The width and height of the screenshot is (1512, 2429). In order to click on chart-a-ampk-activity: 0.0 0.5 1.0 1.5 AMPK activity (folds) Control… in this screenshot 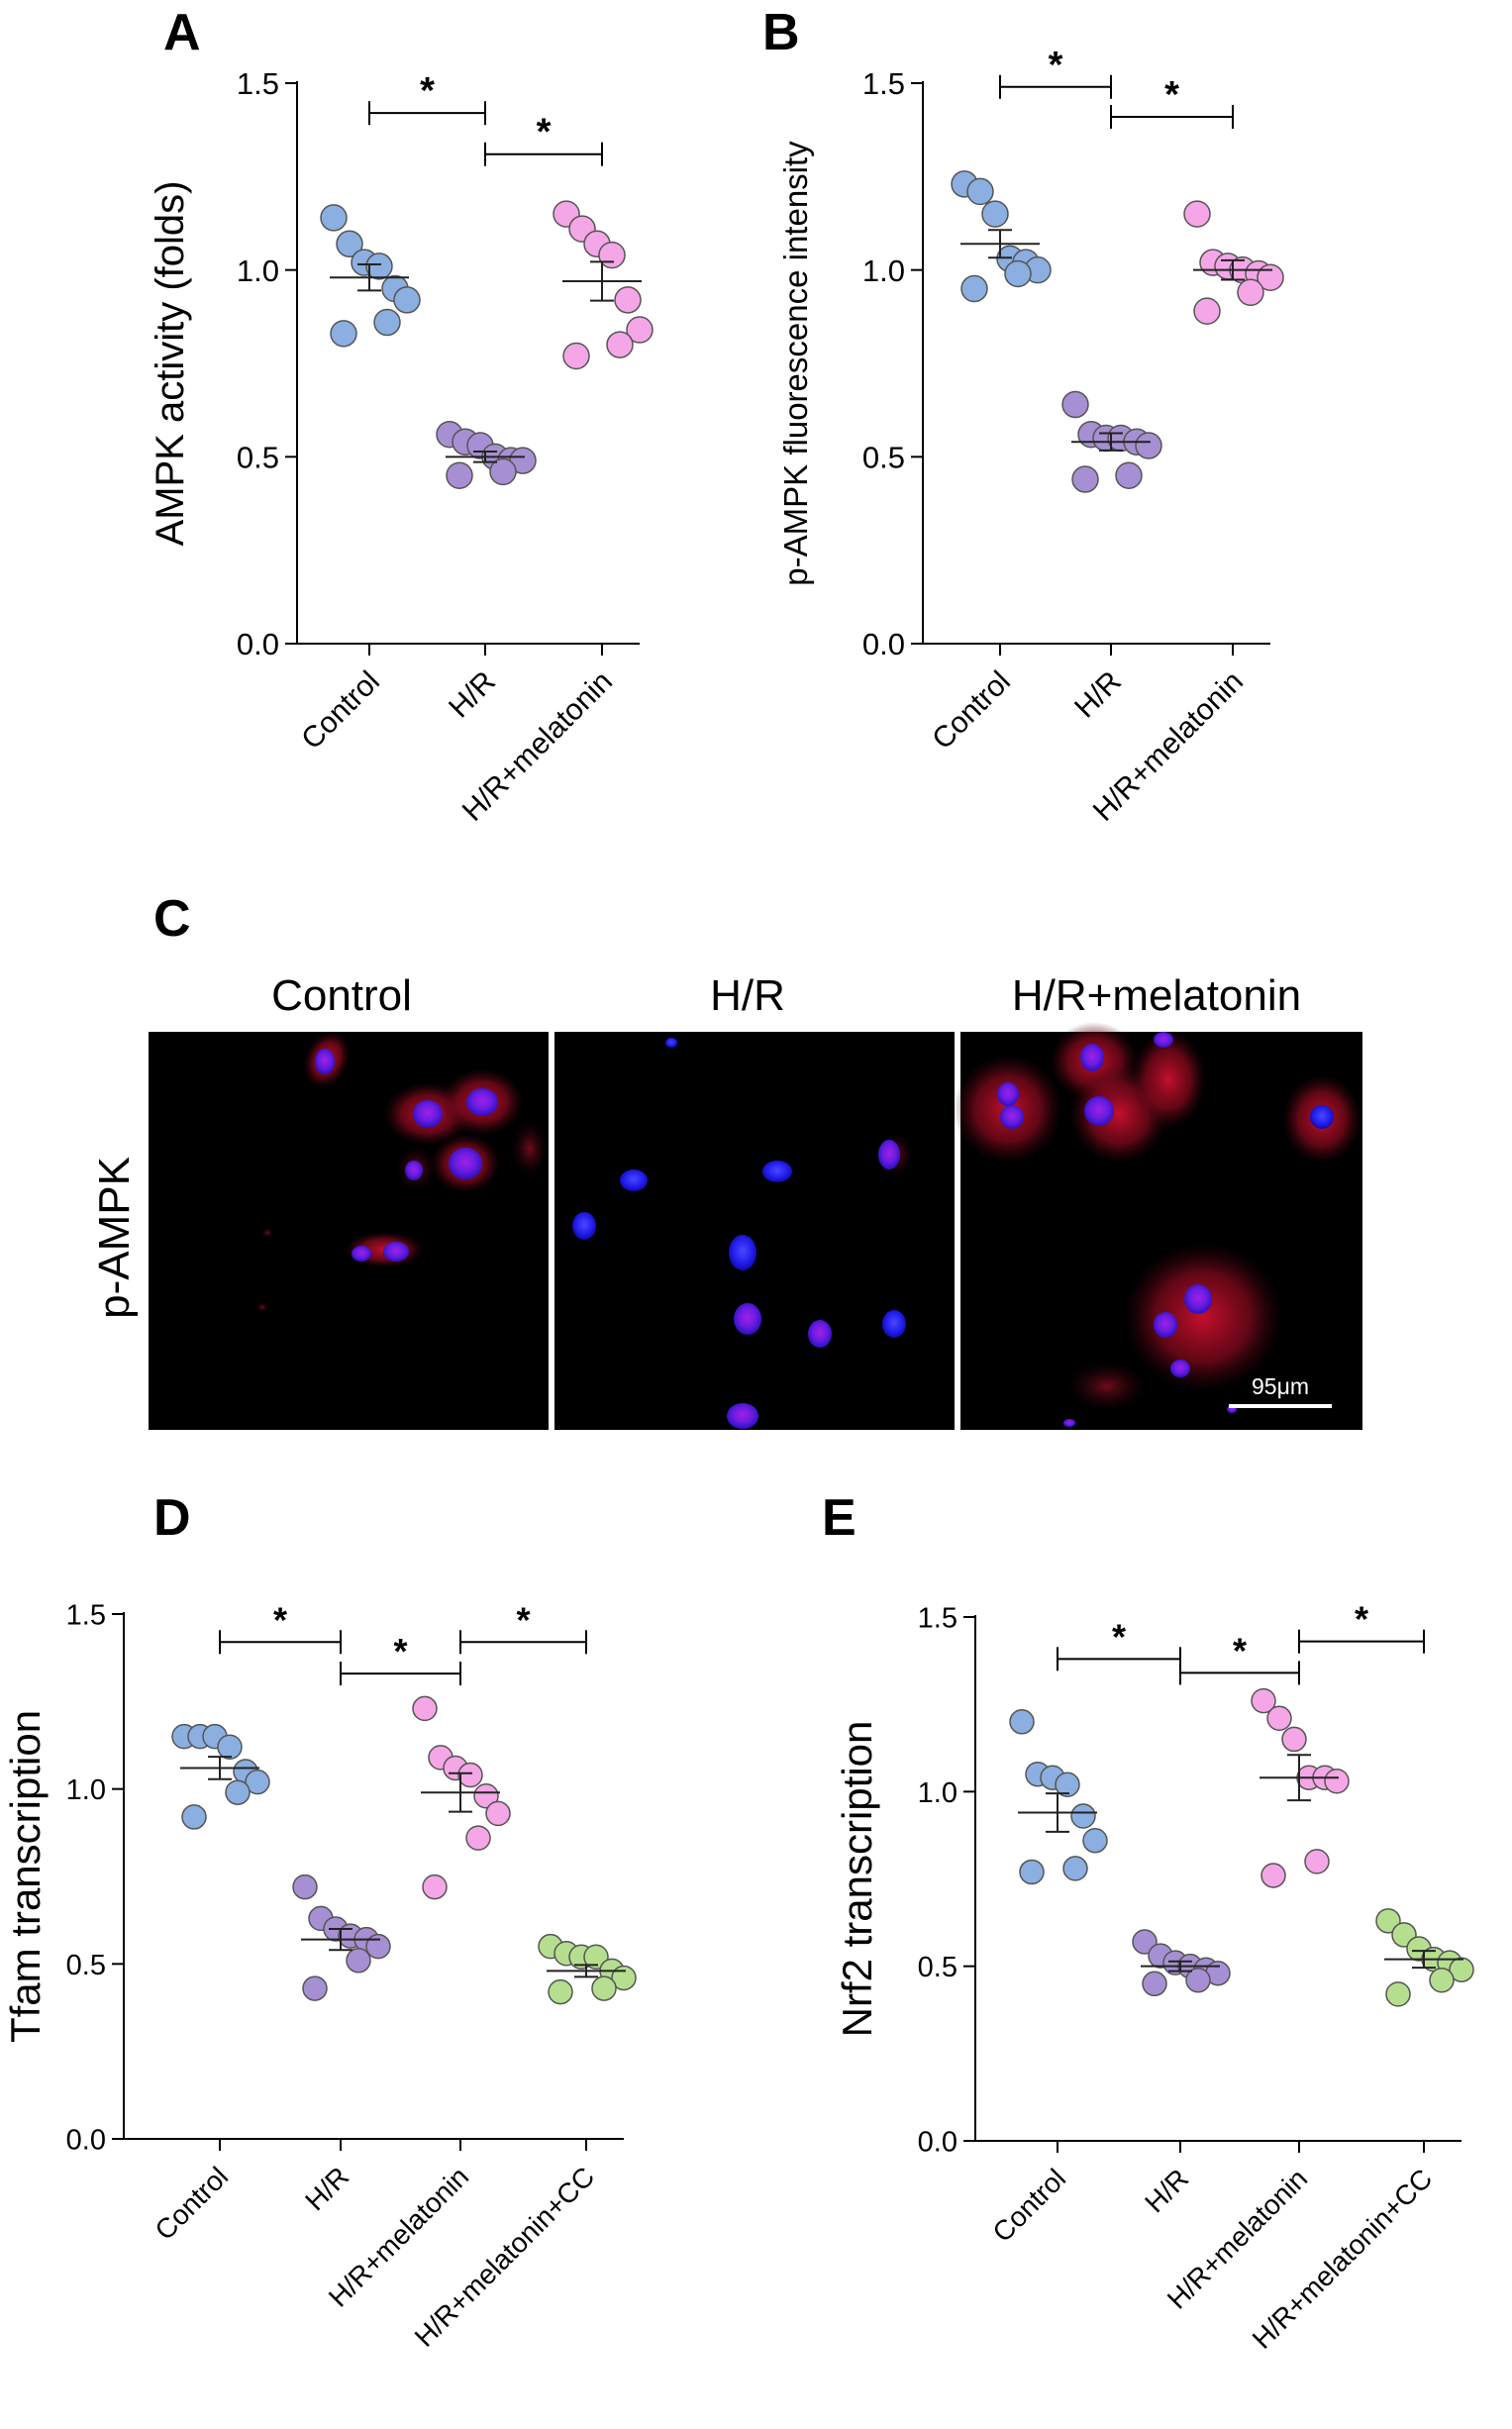, I will do `click(401, 447)`.